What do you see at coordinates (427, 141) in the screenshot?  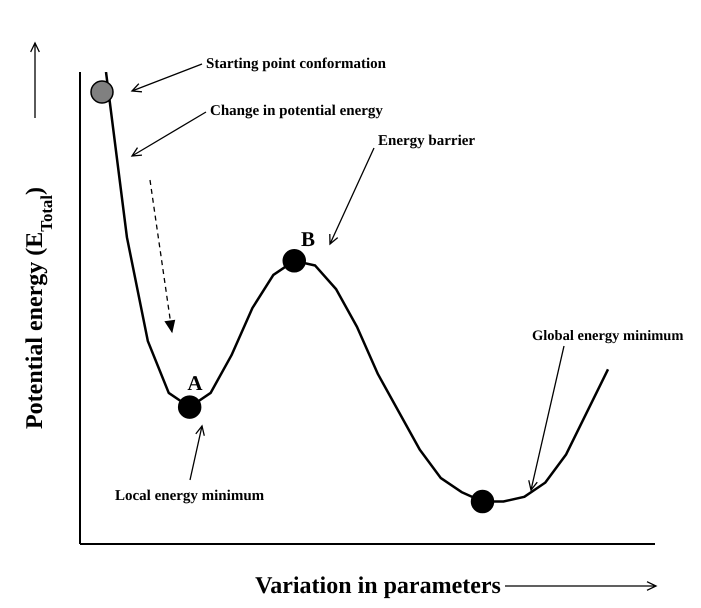 I see `annotation: Energy barrier` at bounding box center [427, 141].